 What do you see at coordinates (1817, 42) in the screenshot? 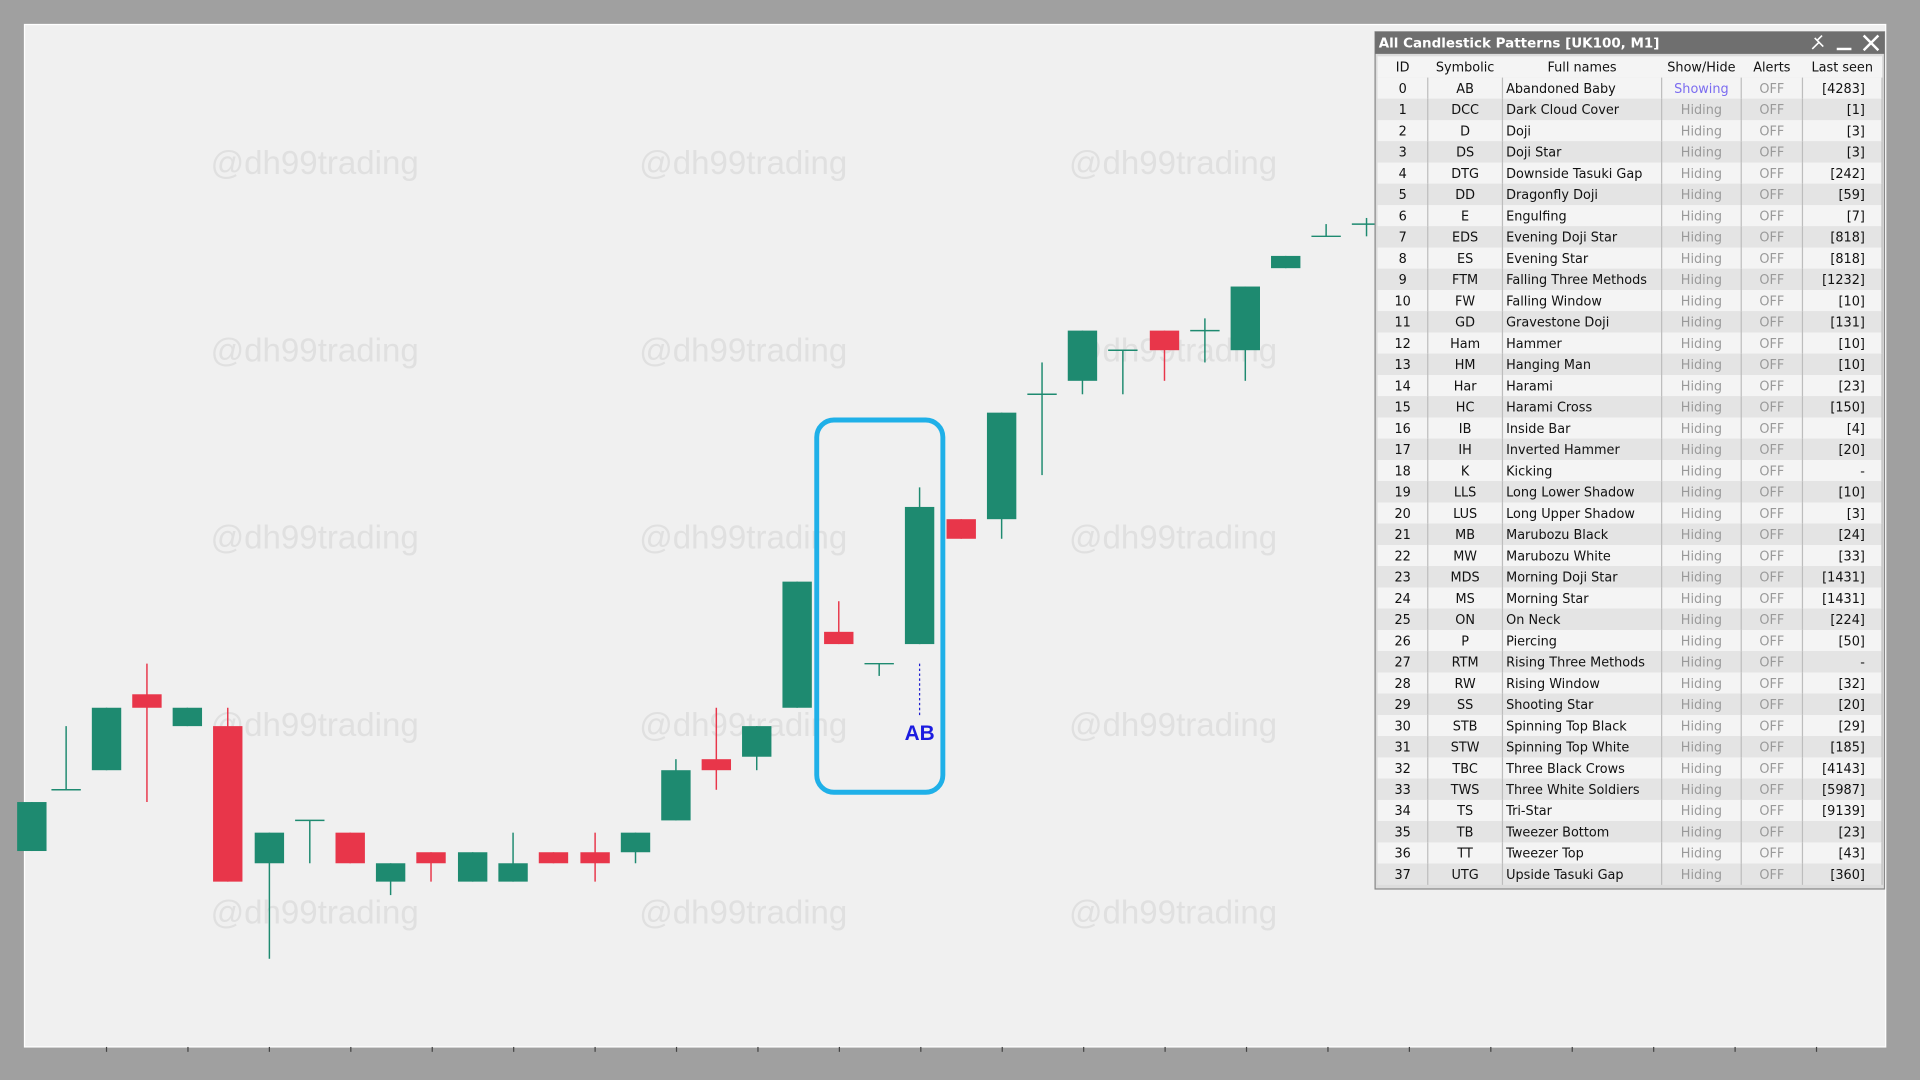
I see `pin-button` at bounding box center [1817, 42].